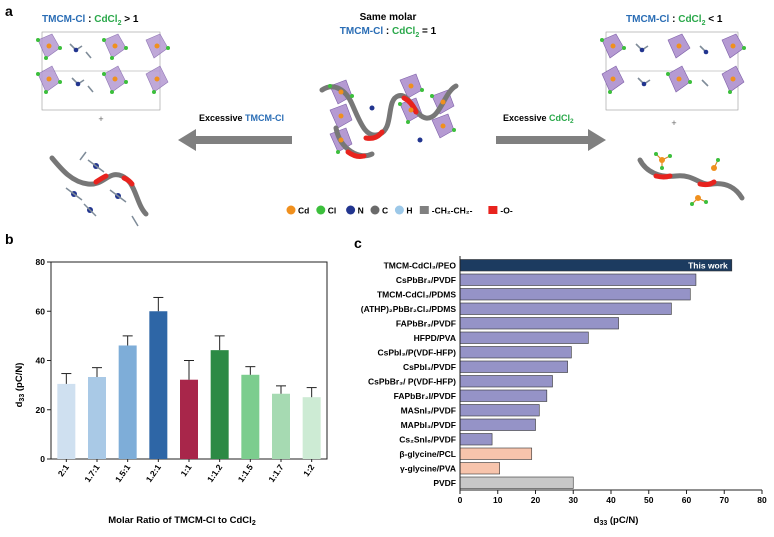 The image size is (774, 537). Describe the element at coordinates (428, 425) in the screenshot. I see `chart-c-category-label: MAPbI₃/PVDF` at that location.